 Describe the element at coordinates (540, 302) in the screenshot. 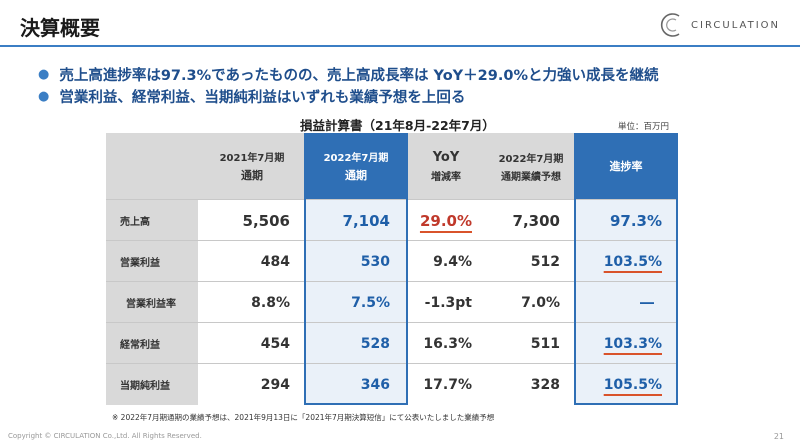

I see `value-forecast: 7.0%` at that location.